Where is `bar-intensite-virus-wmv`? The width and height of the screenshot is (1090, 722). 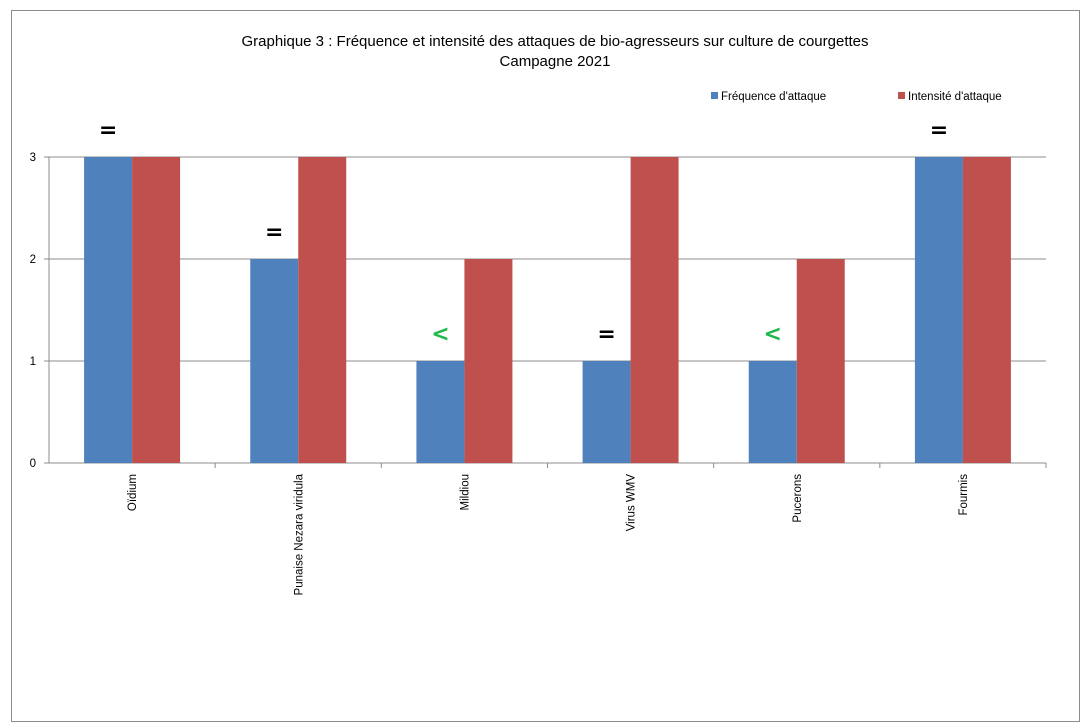
bar-intensite-virus-wmv is located at coordinates (654, 310).